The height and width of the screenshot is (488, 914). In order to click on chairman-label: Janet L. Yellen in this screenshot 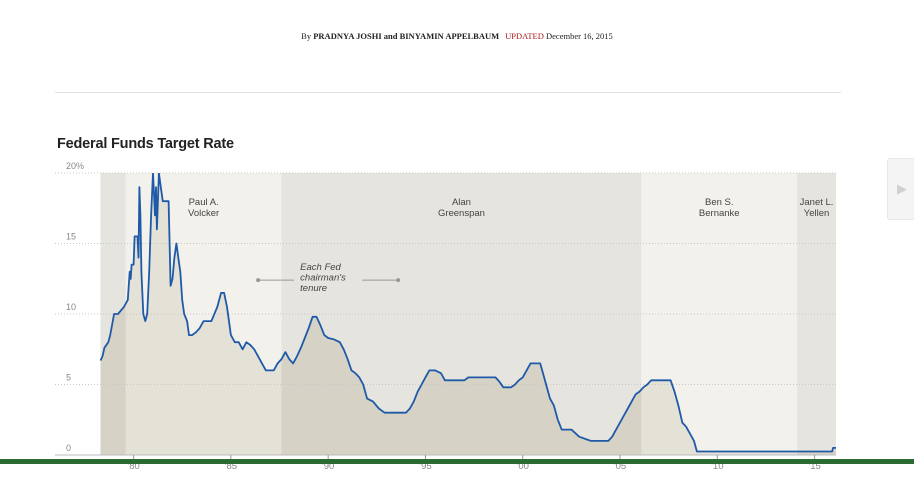, I will do `click(817, 208)`.